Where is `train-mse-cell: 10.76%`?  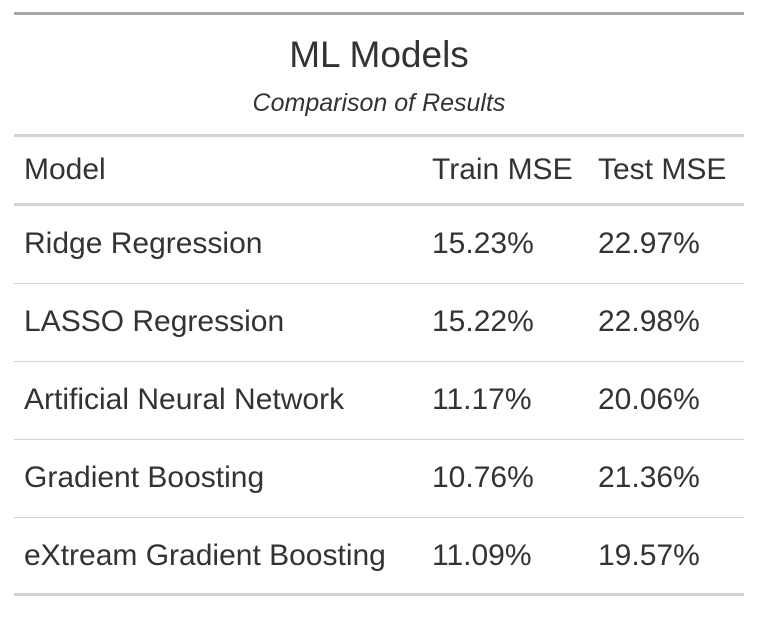
train-mse-cell: 10.76% is located at coordinates (483, 477).